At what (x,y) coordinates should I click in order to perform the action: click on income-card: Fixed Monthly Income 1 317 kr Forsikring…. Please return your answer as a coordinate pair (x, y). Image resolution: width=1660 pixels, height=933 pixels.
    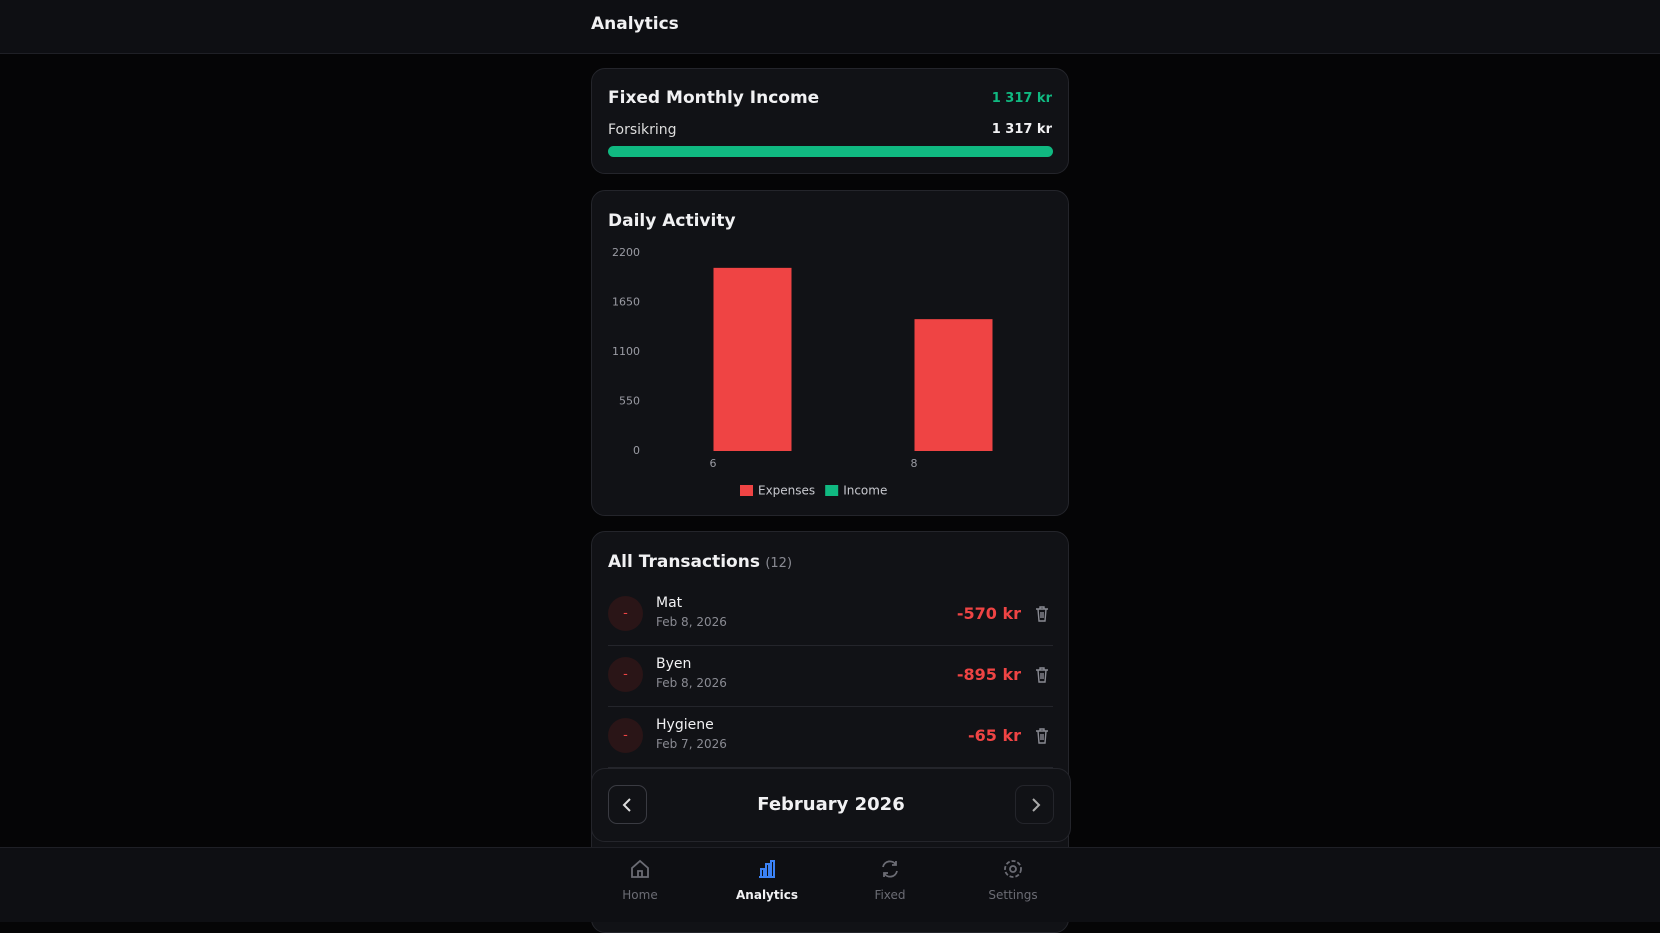
    Looking at the image, I should click on (830, 121).